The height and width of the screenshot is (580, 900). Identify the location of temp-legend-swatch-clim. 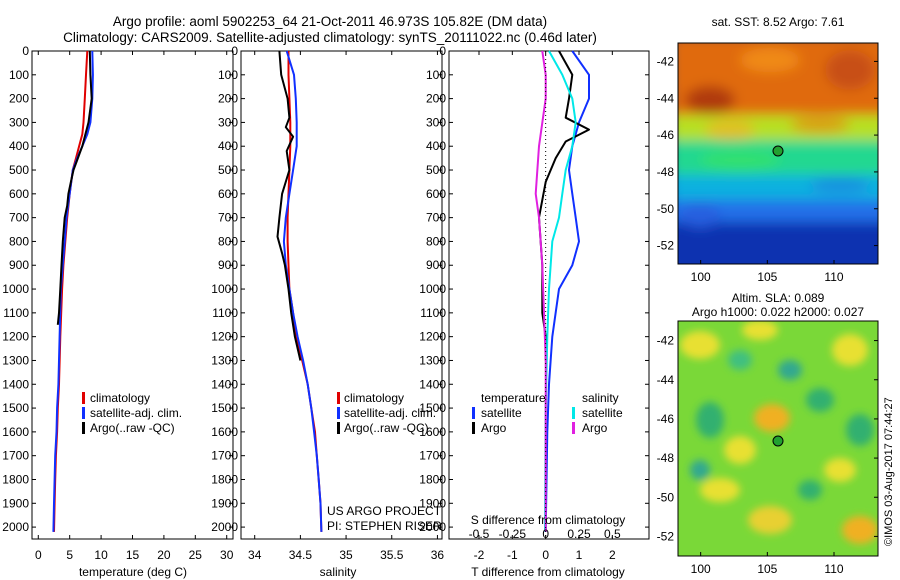
(83, 398).